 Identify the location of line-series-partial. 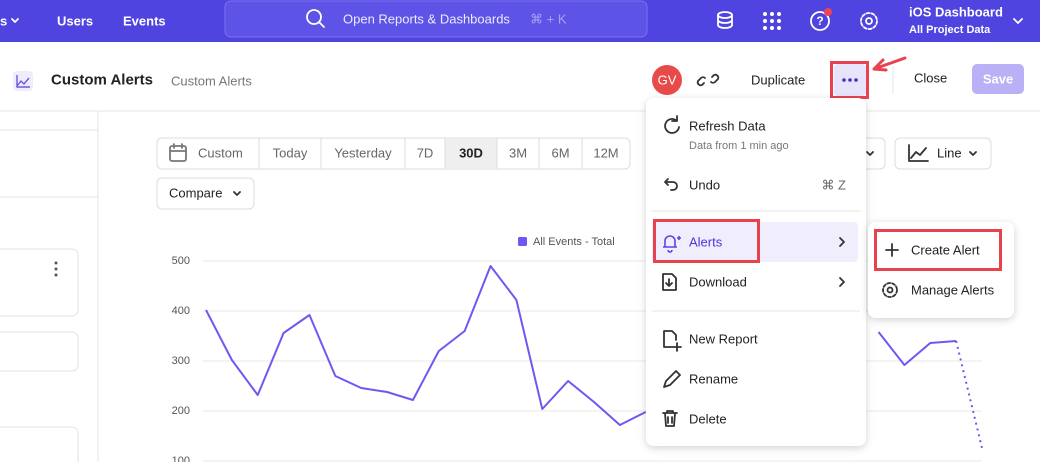
(969, 394).